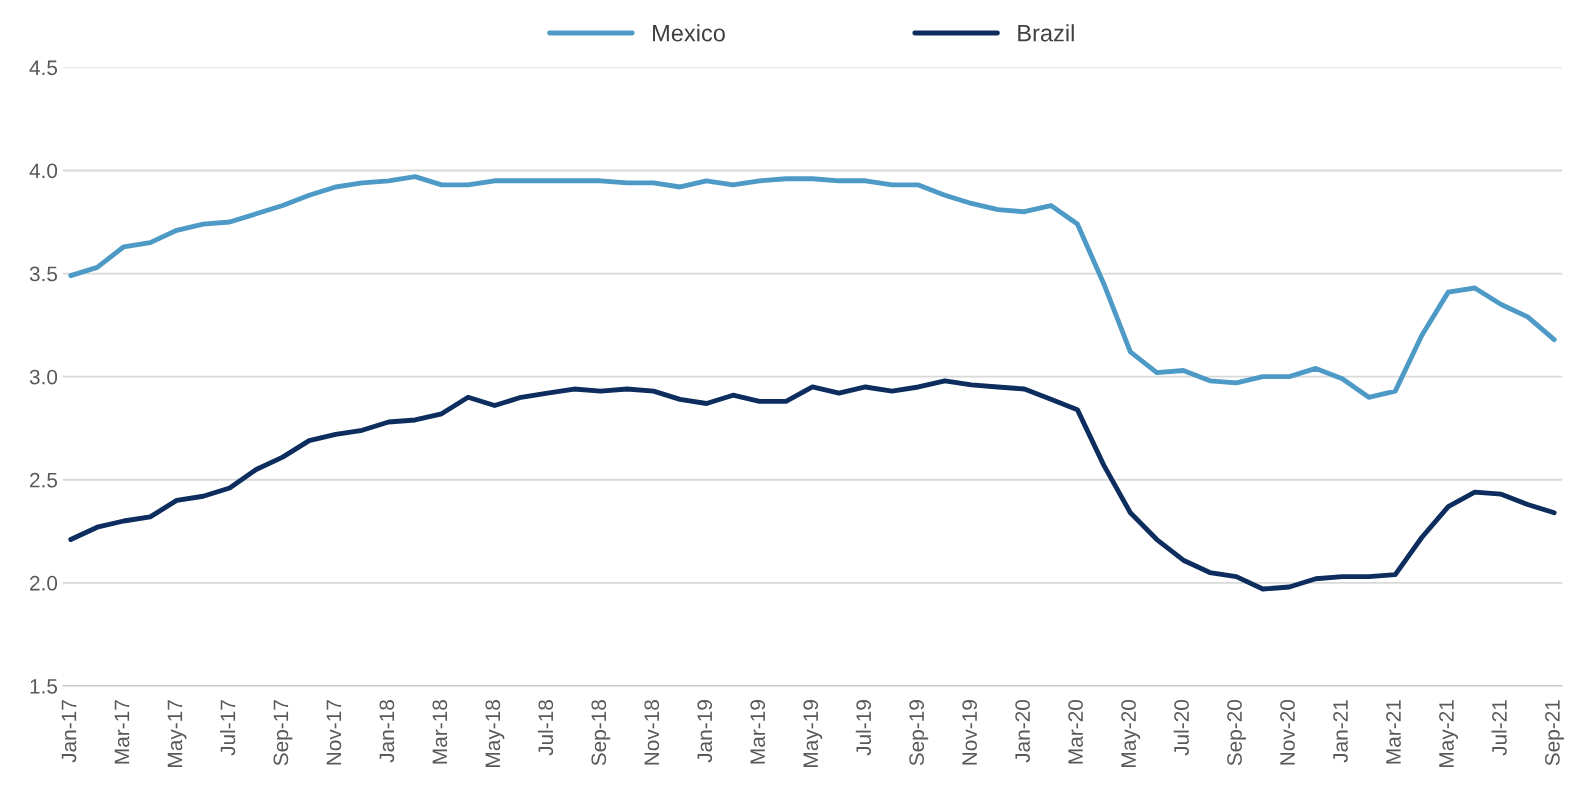 The height and width of the screenshot is (793, 1570). Describe the element at coordinates (44, 480) in the screenshot. I see `y-tick-label: 2.5` at that location.